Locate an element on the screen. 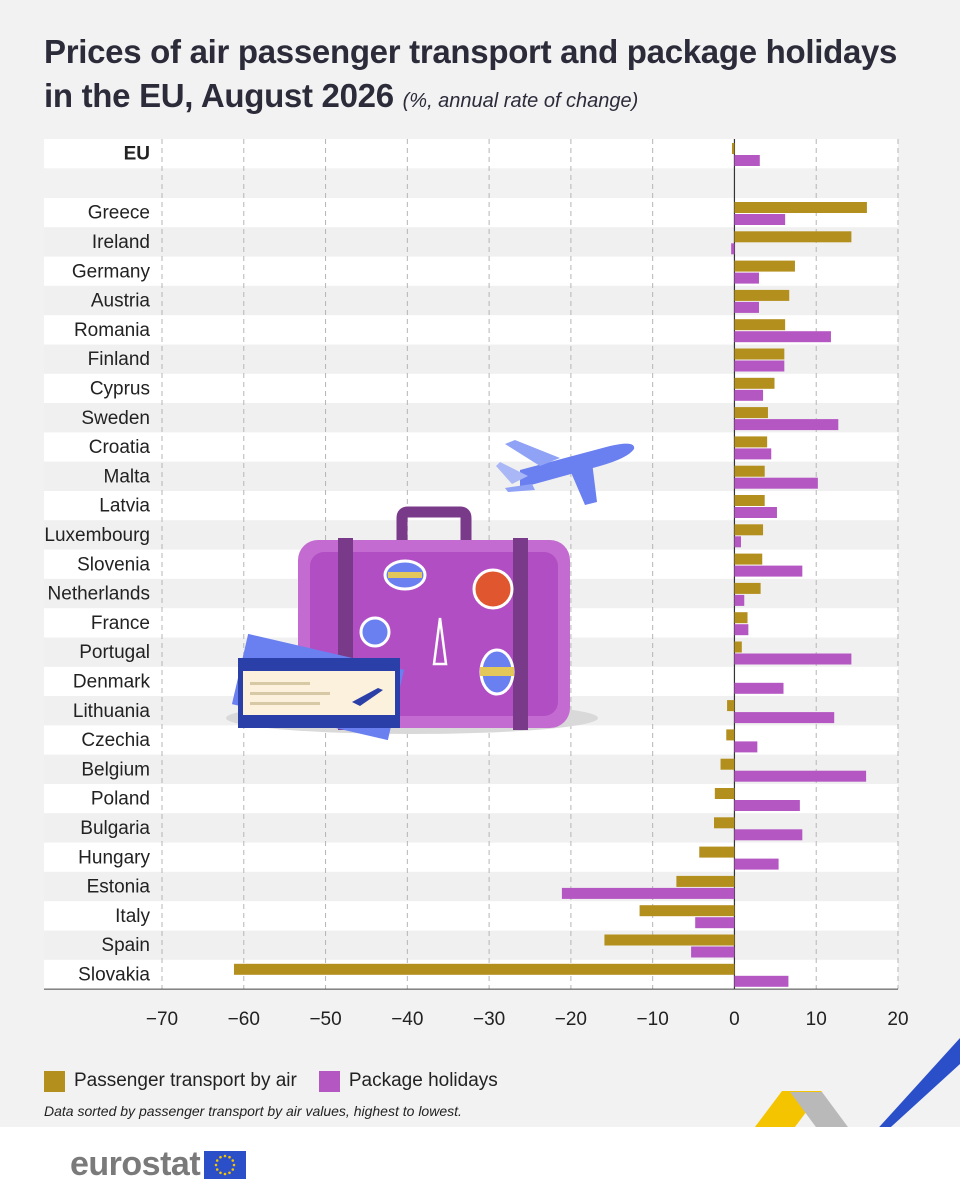 The image size is (960, 1200). category-label: Slovenia is located at coordinates (113, 564).